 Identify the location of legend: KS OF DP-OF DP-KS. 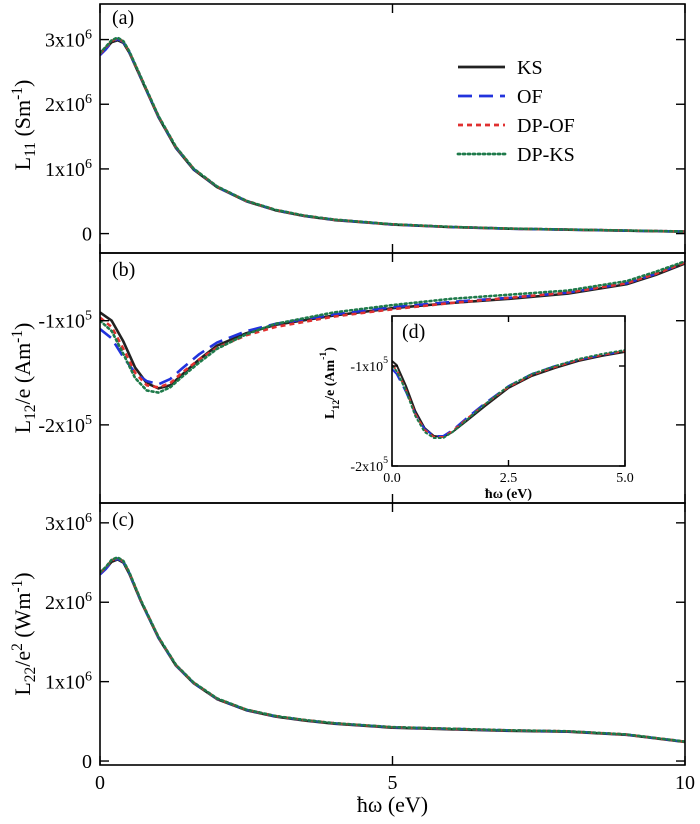
(515, 111).